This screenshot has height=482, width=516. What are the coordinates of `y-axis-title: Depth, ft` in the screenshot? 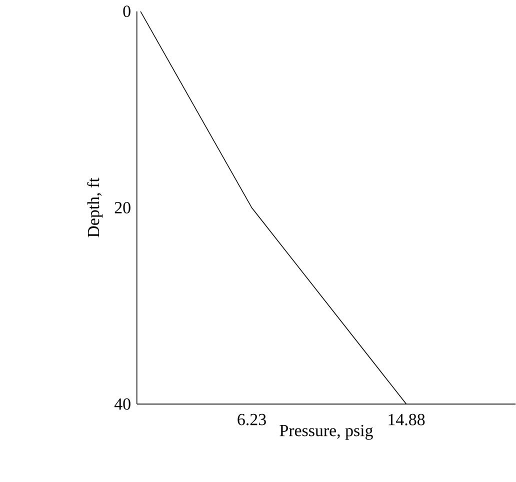 It's located at (95, 208).